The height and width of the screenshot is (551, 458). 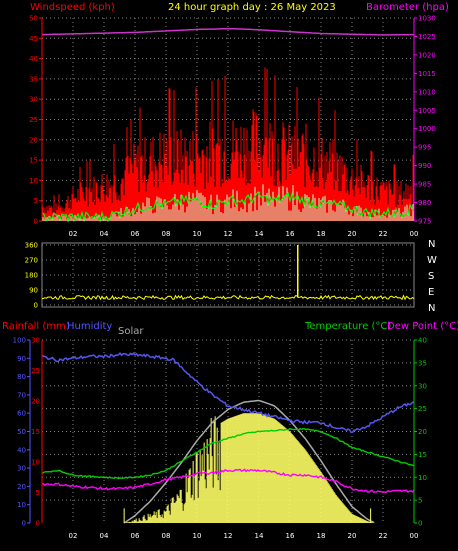 I want to click on direction-y-tick-label: 180, so click(x=31, y=276).